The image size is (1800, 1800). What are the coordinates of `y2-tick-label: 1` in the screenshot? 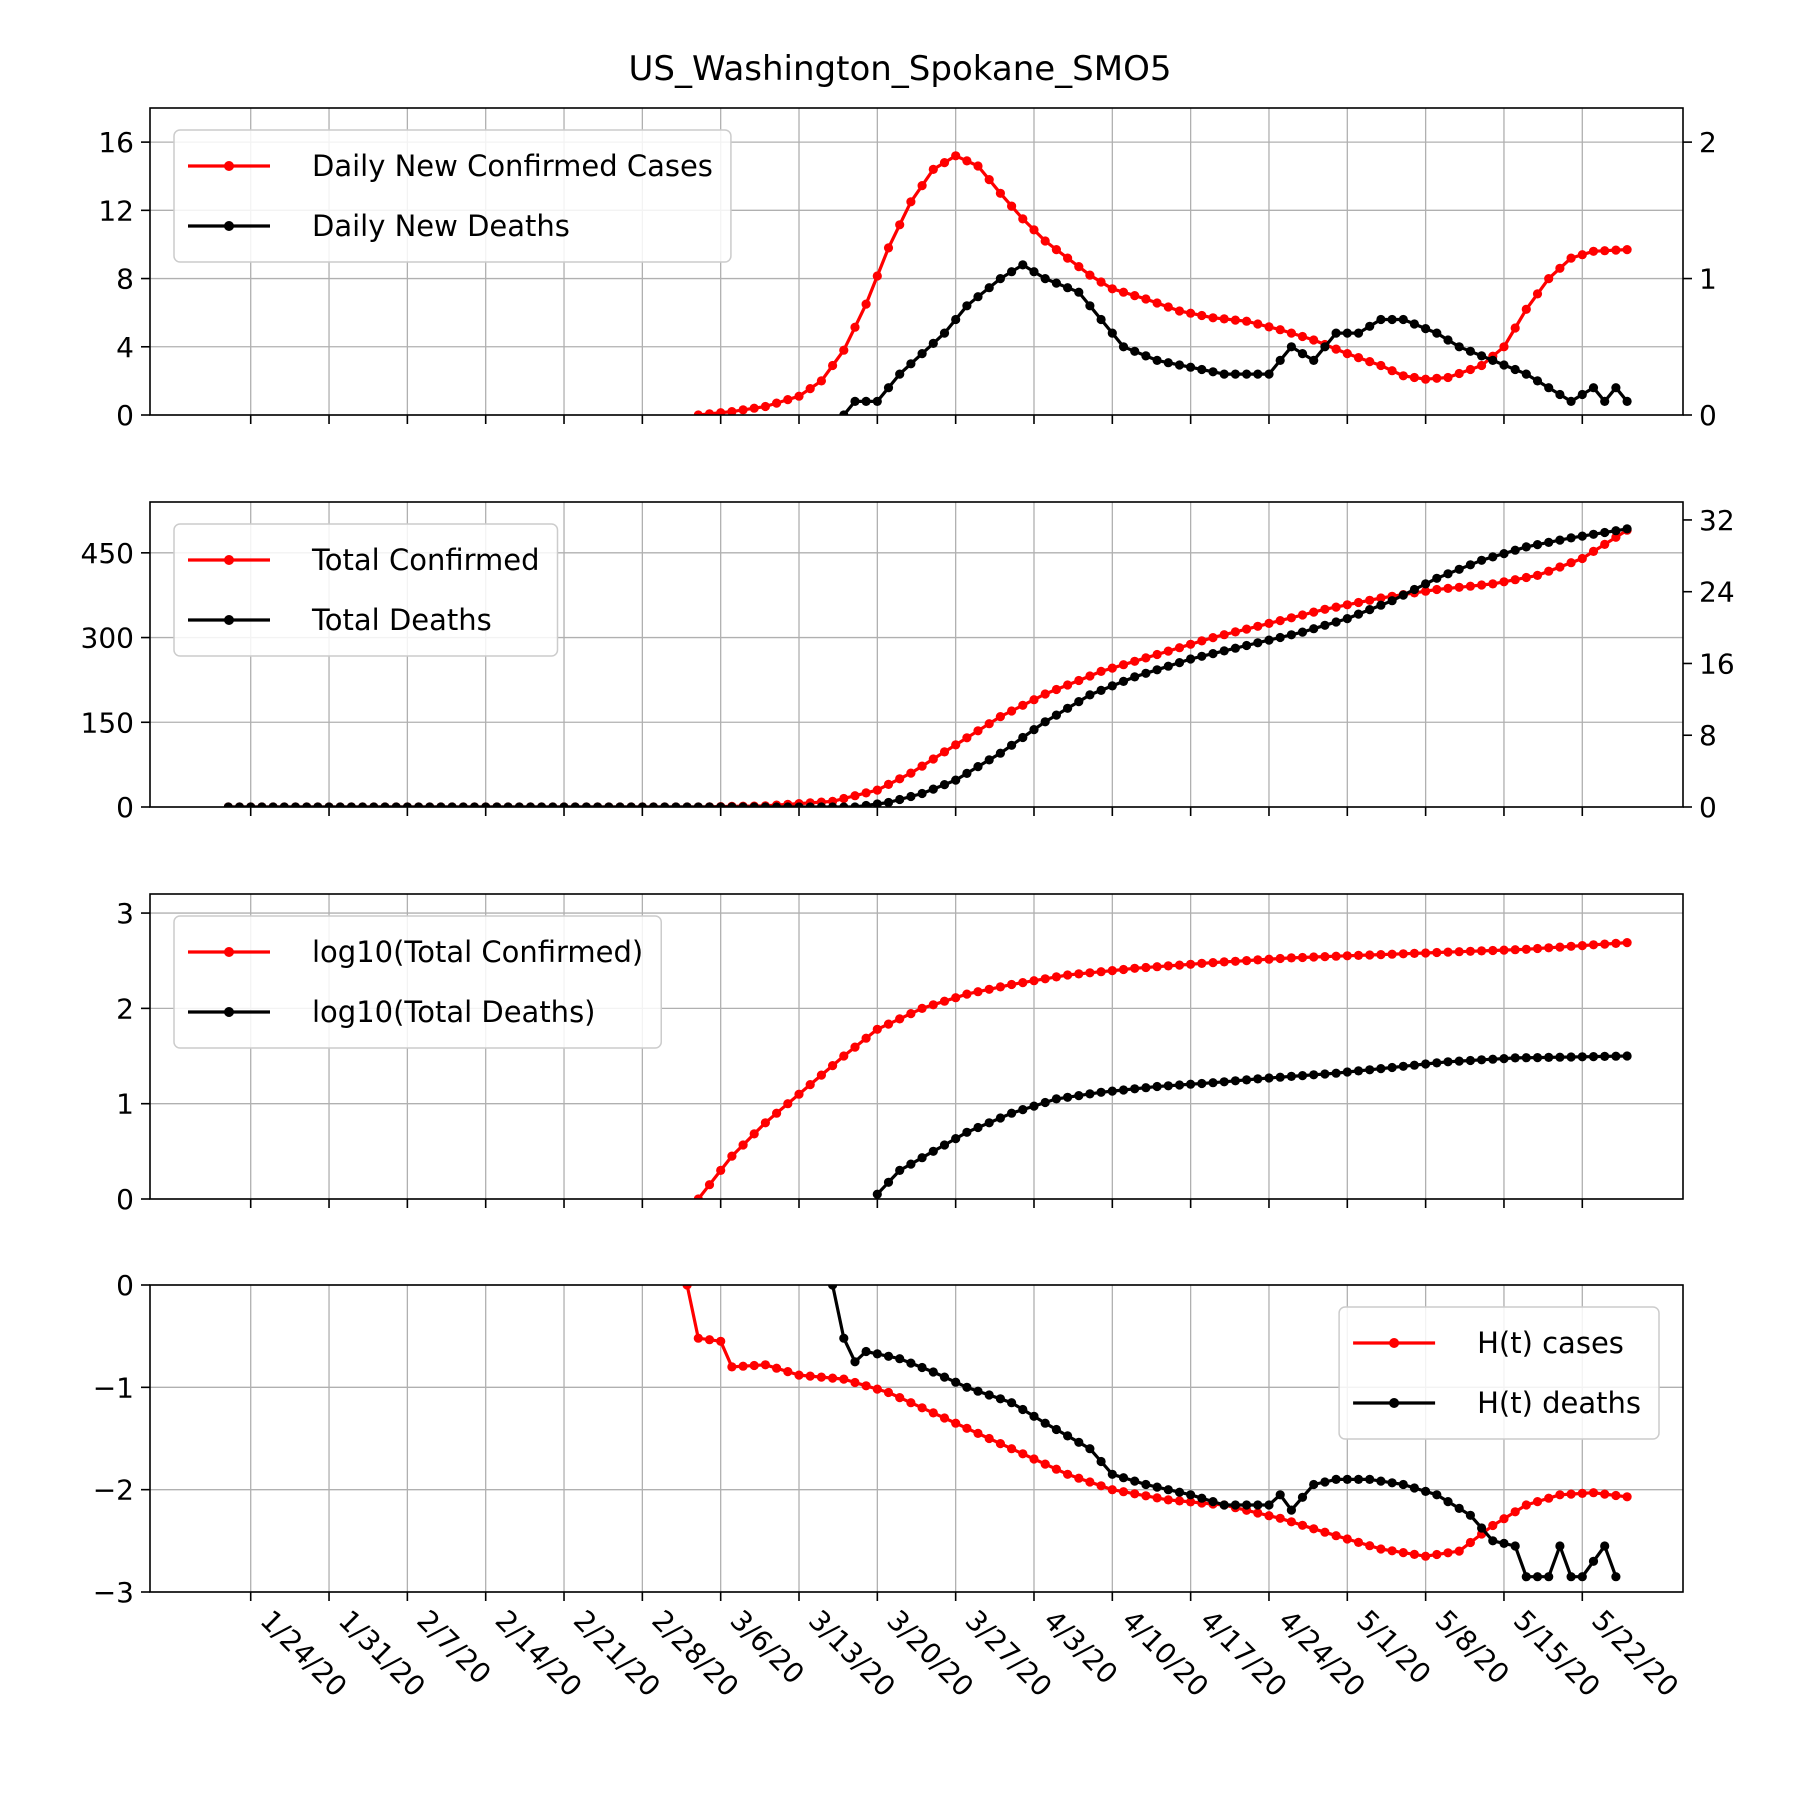 It's located at (1708, 279).